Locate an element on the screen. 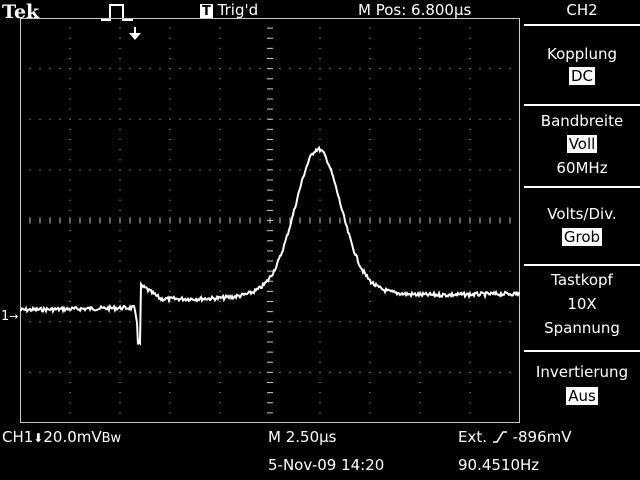 This screenshot has height=480, width=640. trigger-status: T Trig'd is located at coordinates (229, 10).